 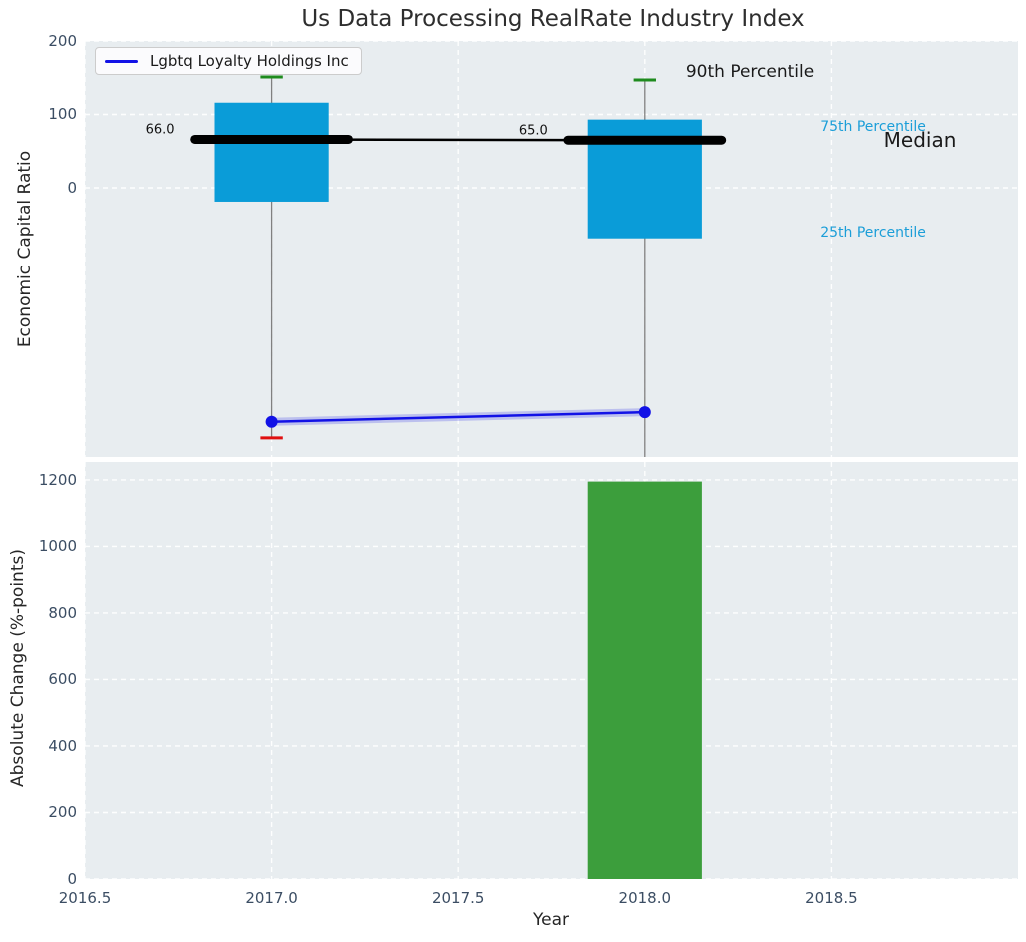 I want to click on bottom-y-tick-label: 1000, so click(x=57, y=546).